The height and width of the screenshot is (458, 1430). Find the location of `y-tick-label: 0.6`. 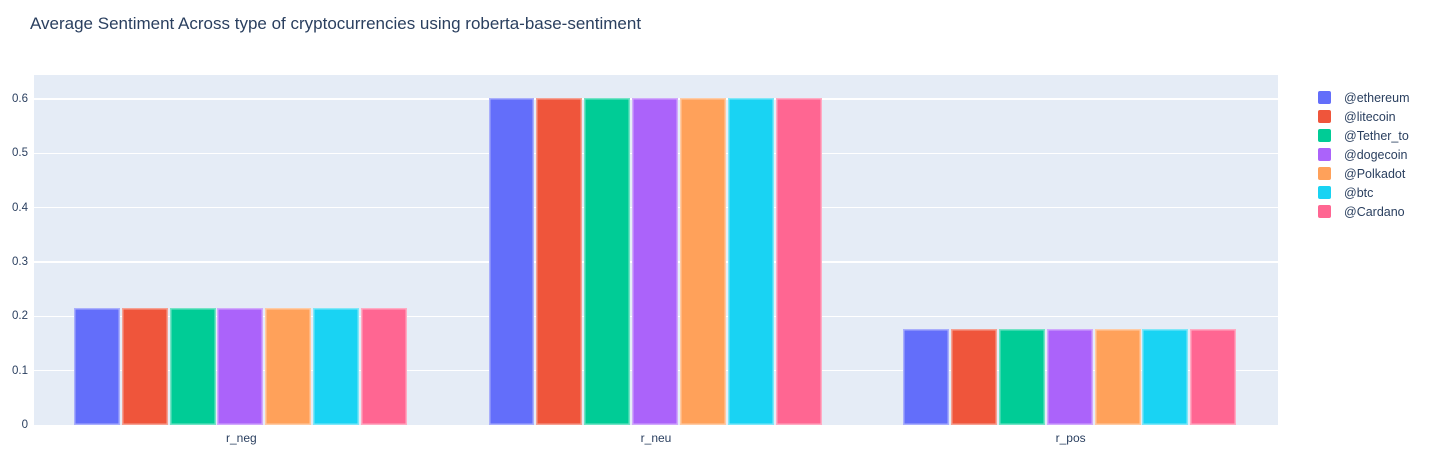

y-tick-label: 0.6 is located at coordinates (20, 98).